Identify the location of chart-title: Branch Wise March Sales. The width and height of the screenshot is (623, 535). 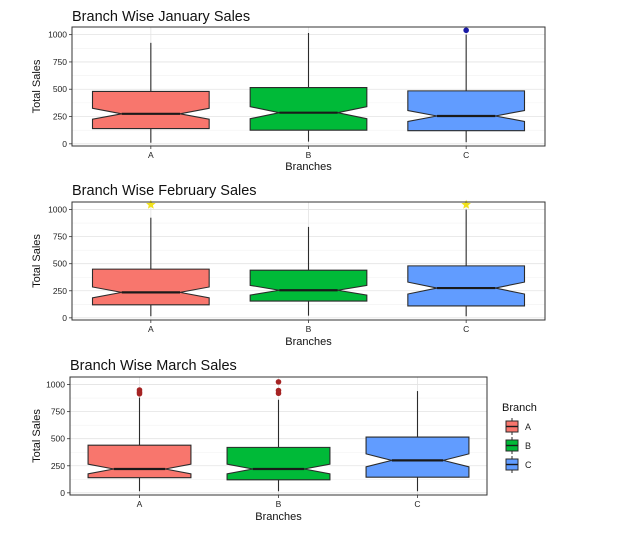
(153, 366).